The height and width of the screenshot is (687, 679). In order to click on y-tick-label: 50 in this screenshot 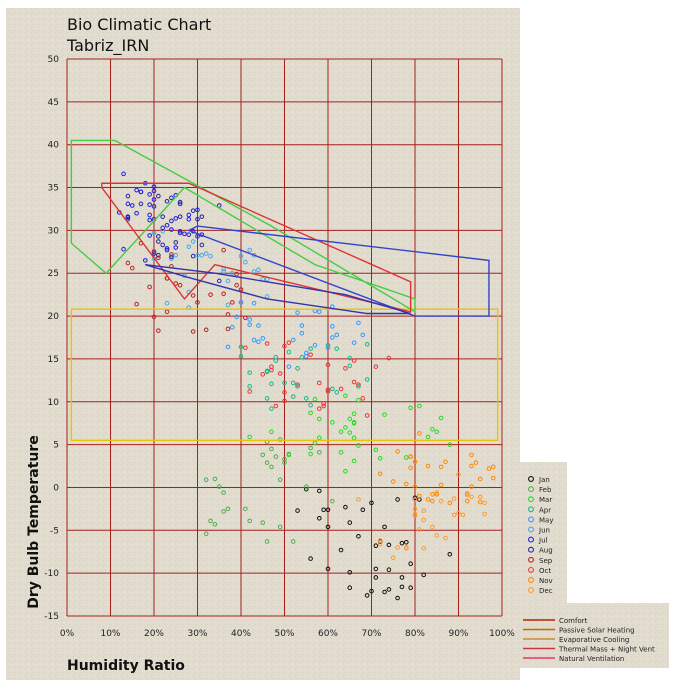, I will do `click(54, 60)`.